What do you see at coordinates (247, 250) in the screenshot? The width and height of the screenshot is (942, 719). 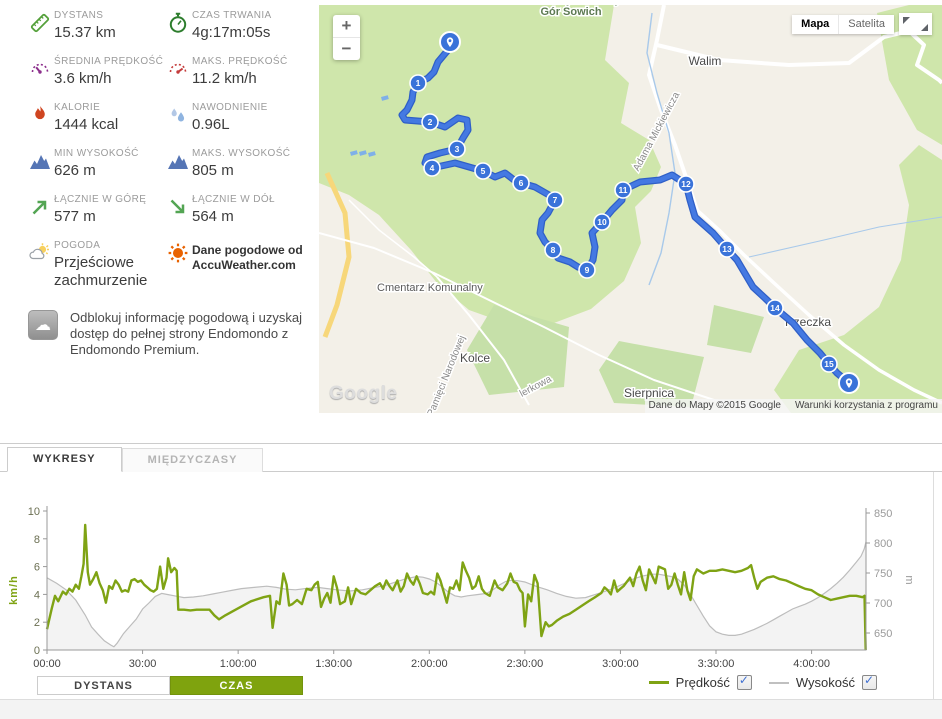 I see `provider-prefix: Dane pogodowe od` at bounding box center [247, 250].